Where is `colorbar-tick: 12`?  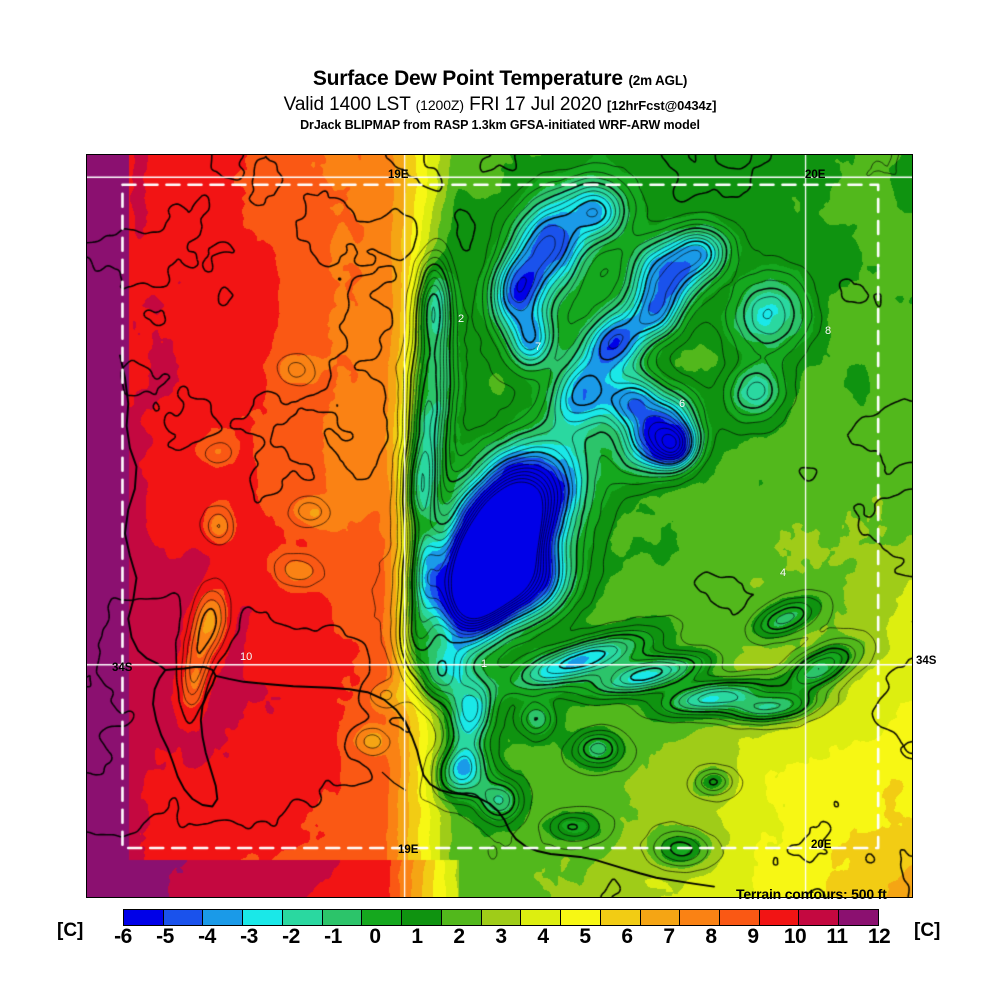
colorbar-tick: 12 is located at coordinates (879, 936).